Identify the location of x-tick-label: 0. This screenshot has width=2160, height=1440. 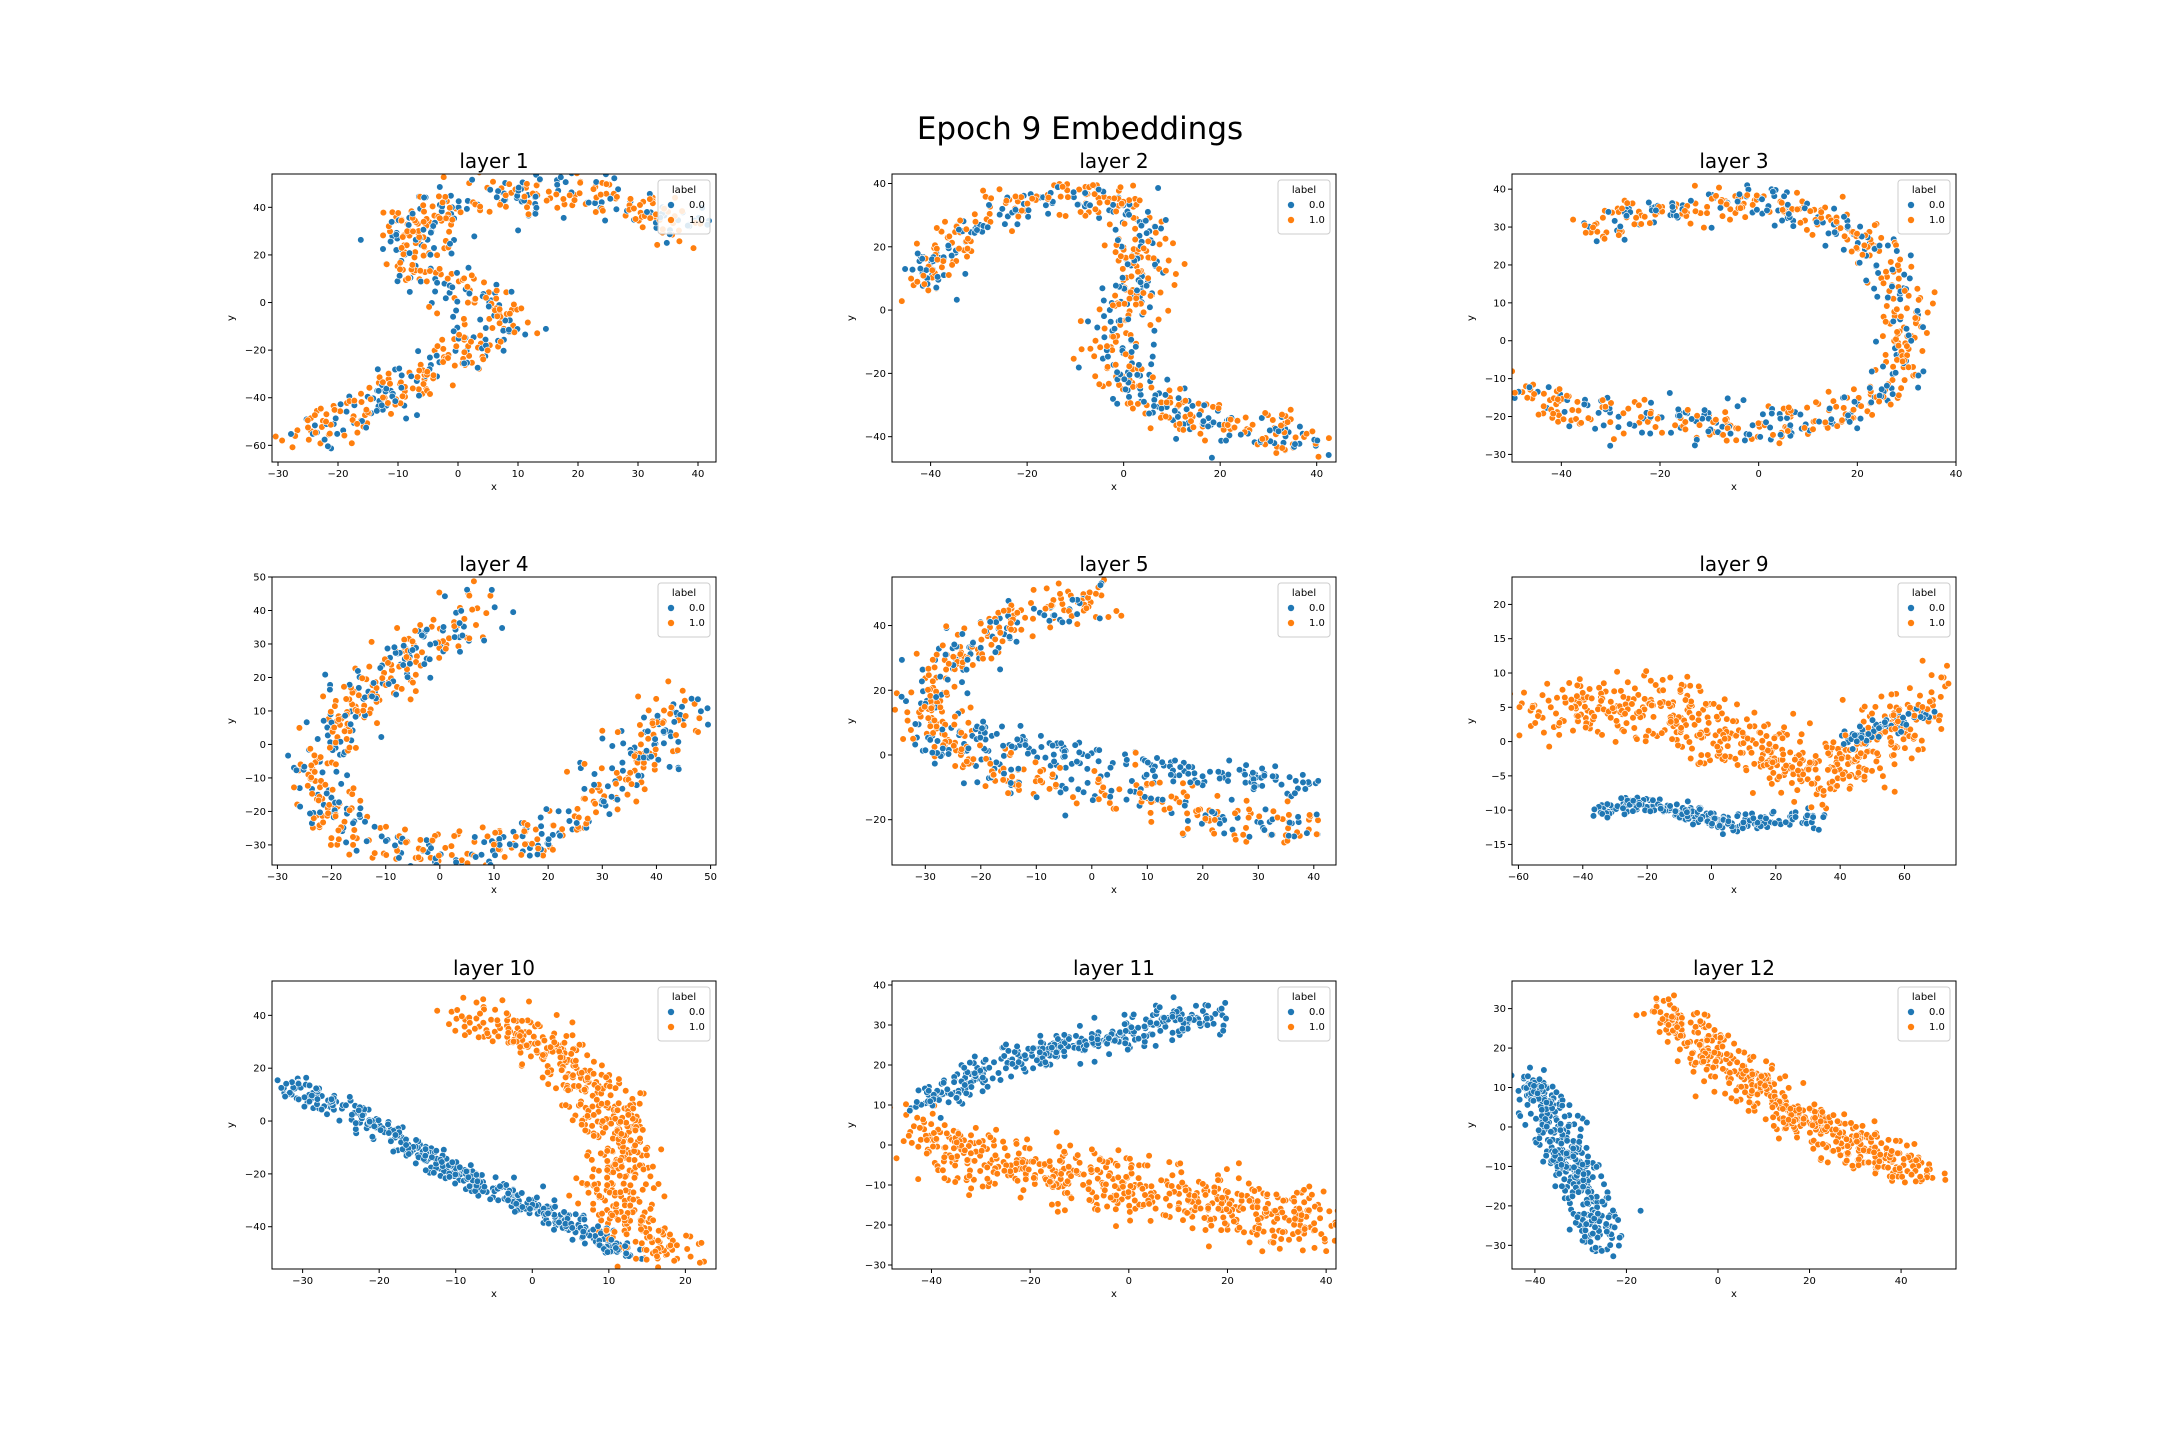
(458, 474).